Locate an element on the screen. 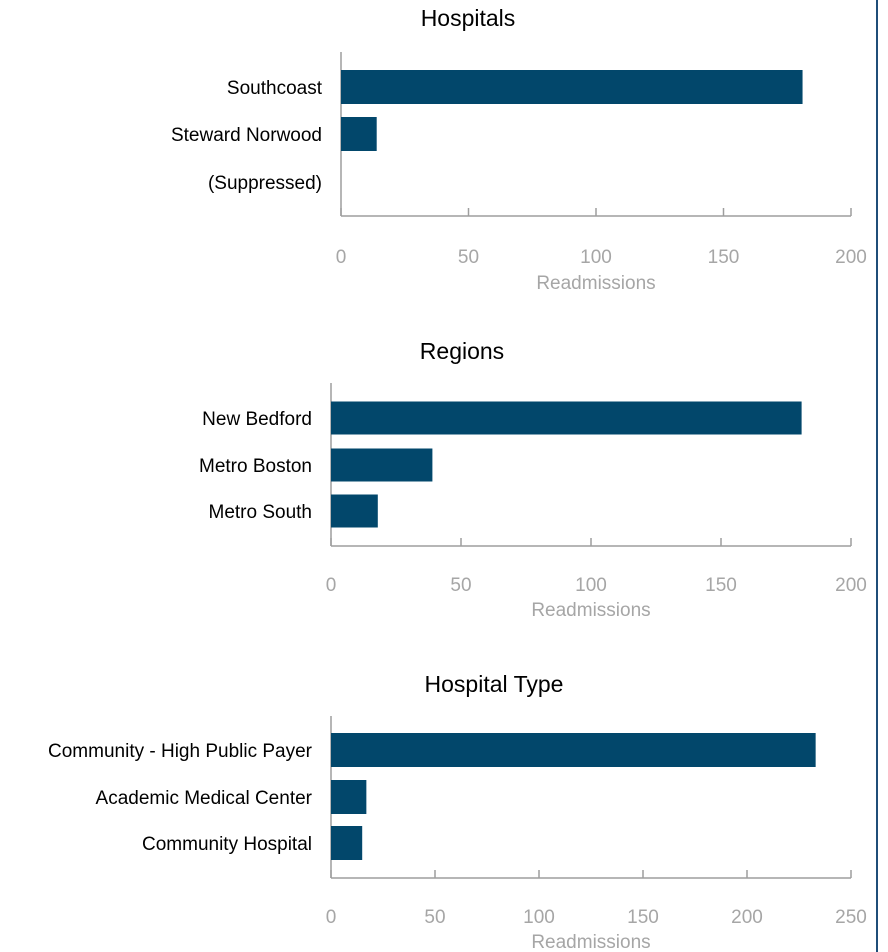  category-label-metro-south: Metro South is located at coordinates (261, 512).